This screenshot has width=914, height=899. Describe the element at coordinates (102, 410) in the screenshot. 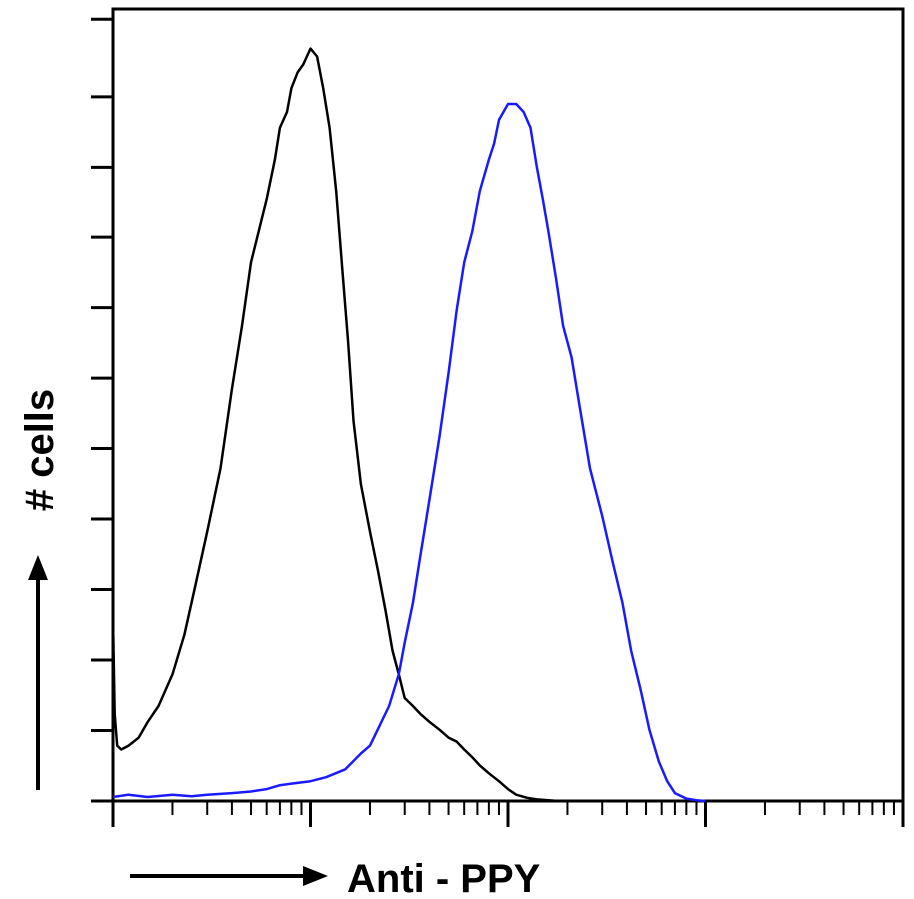

I see `y-axis-ticks` at that location.